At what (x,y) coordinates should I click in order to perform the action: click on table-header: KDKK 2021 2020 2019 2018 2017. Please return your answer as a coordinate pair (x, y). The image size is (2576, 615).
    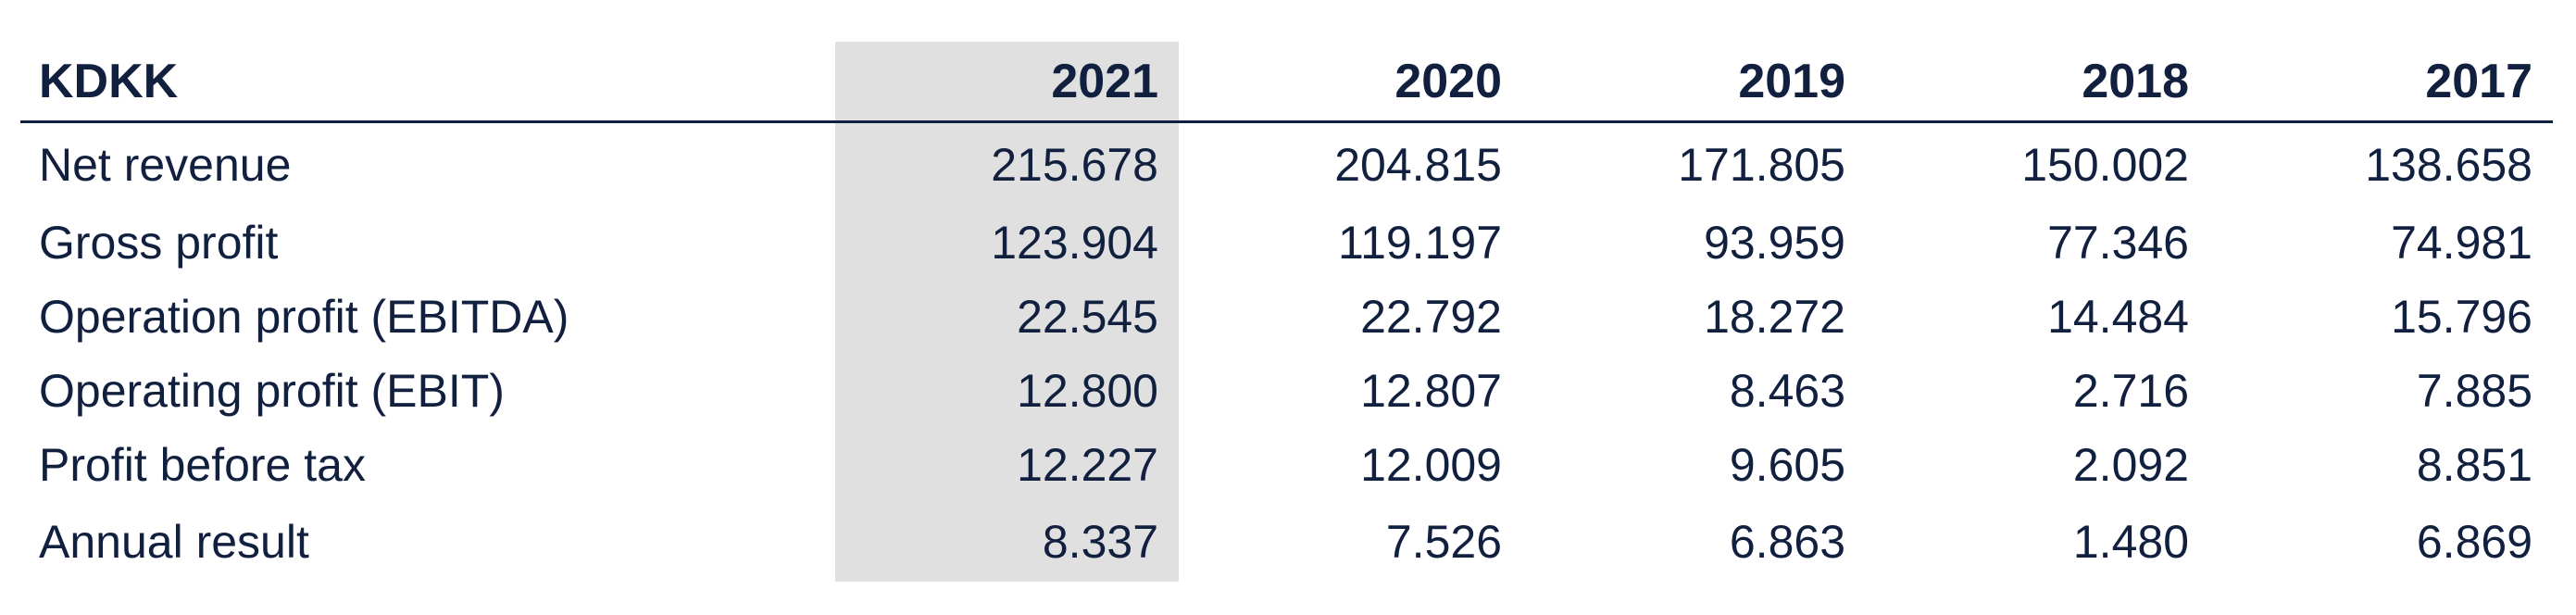
    Looking at the image, I should click on (1286, 82).